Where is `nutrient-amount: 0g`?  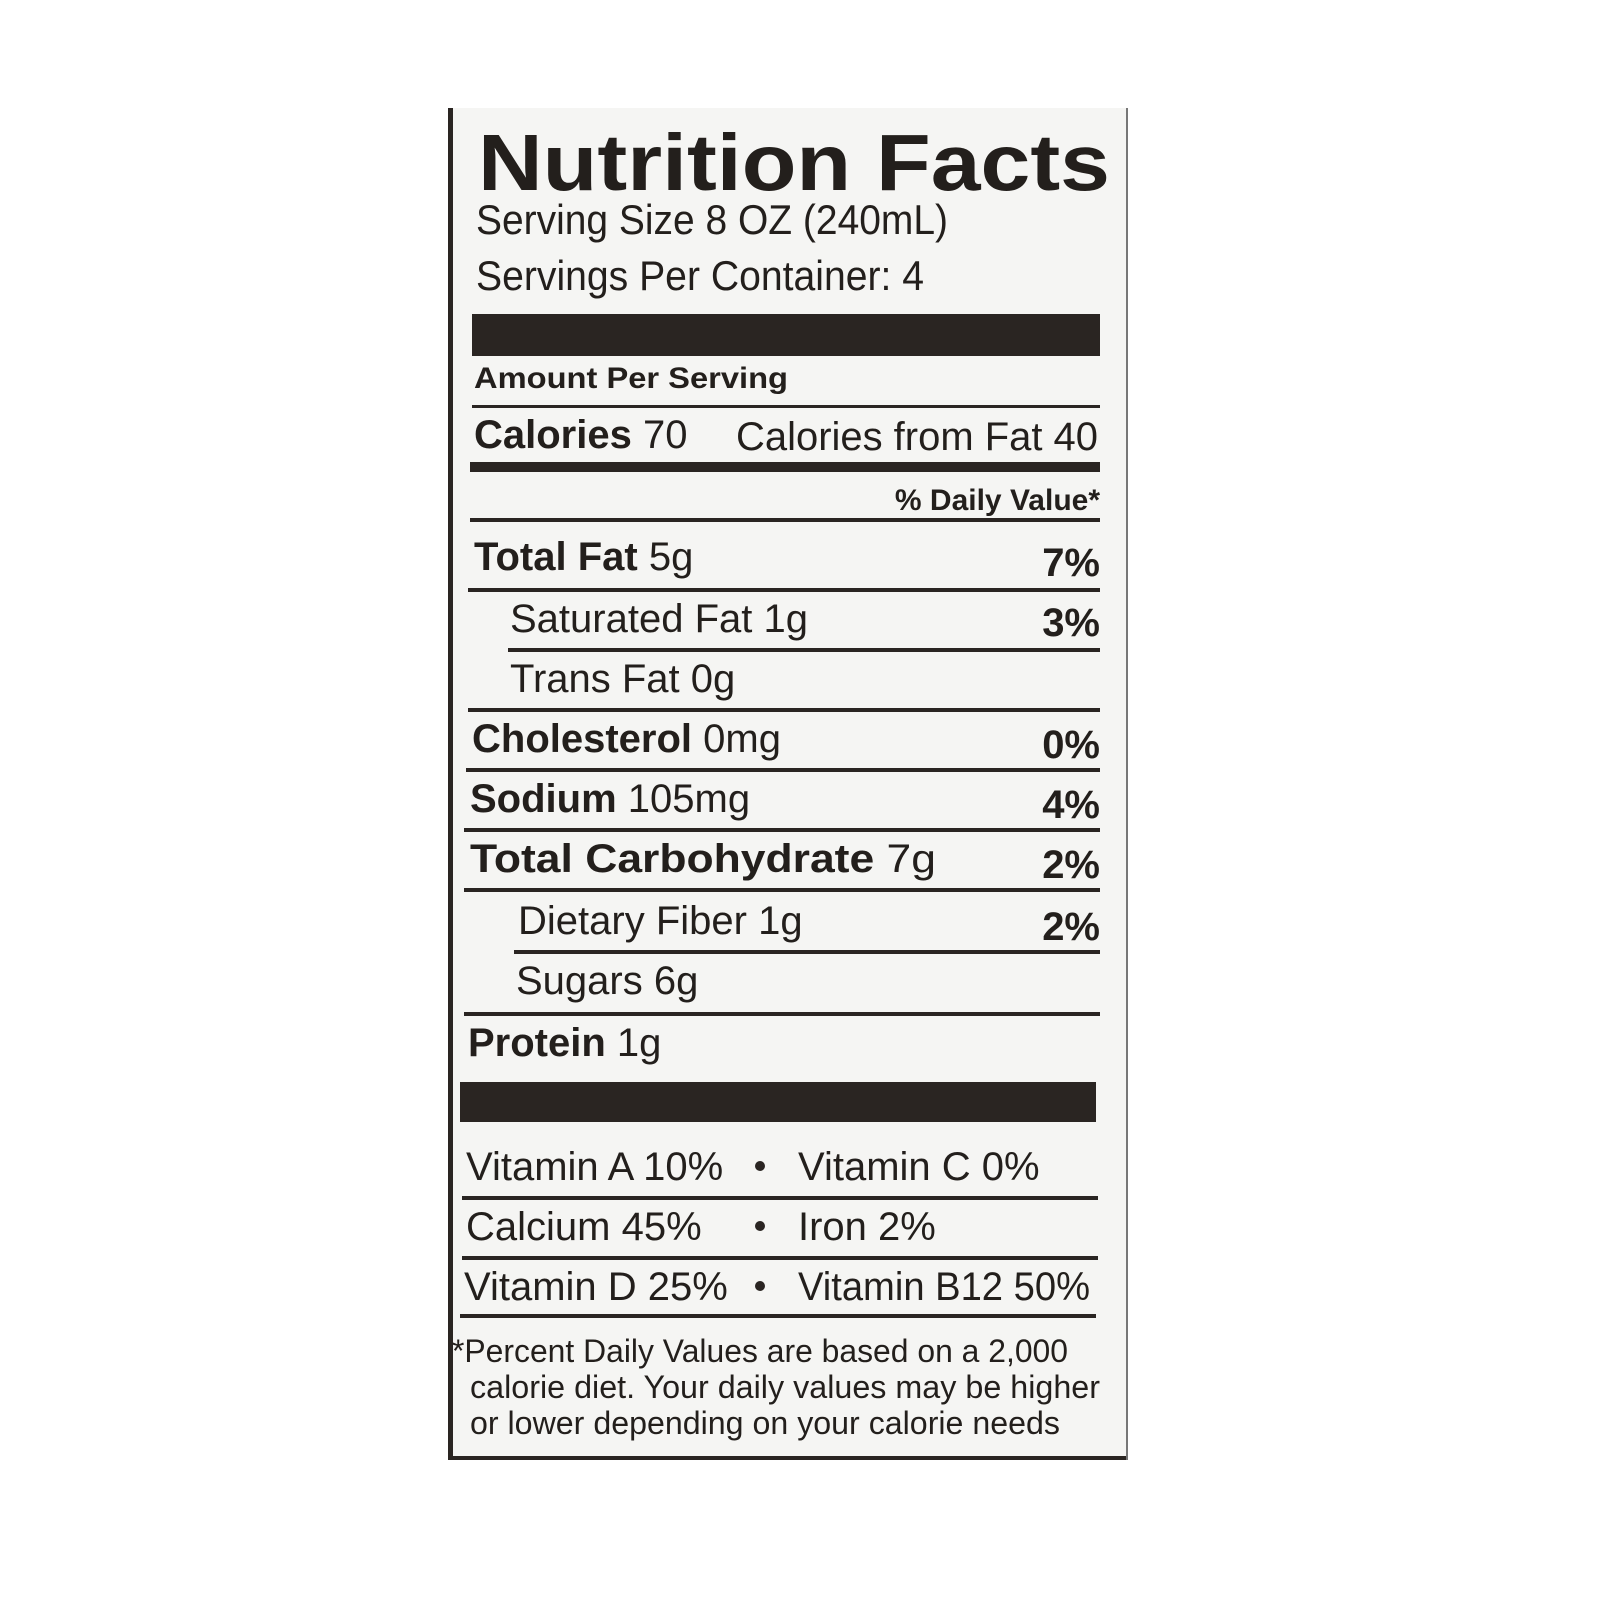
nutrient-amount: 0g is located at coordinates (713, 679).